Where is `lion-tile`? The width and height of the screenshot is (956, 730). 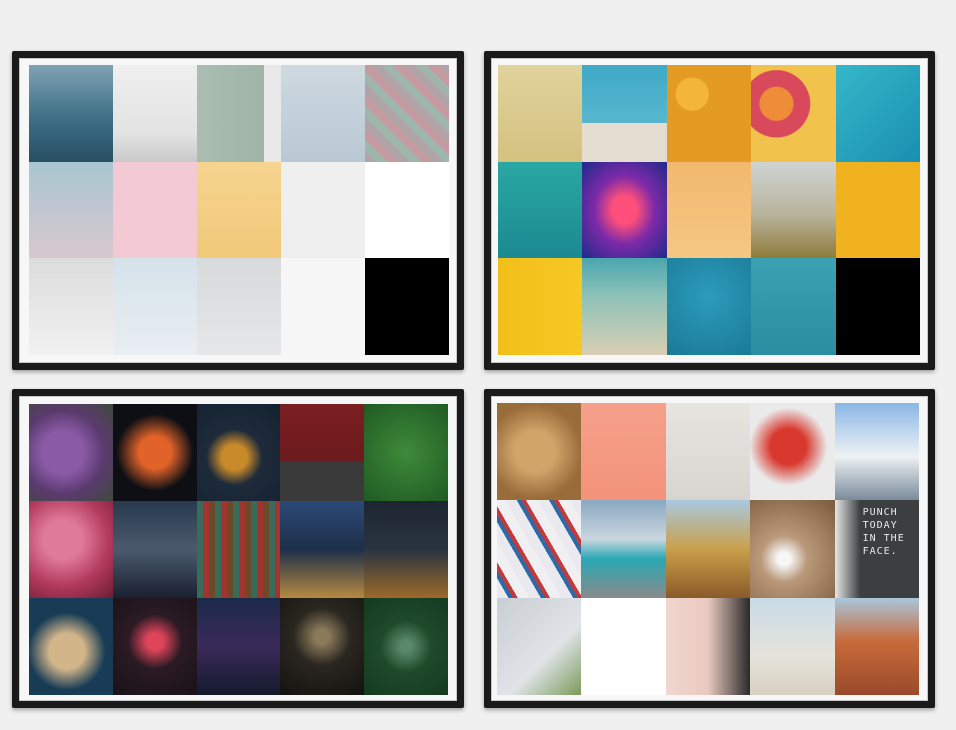 lion-tile is located at coordinates (539, 452).